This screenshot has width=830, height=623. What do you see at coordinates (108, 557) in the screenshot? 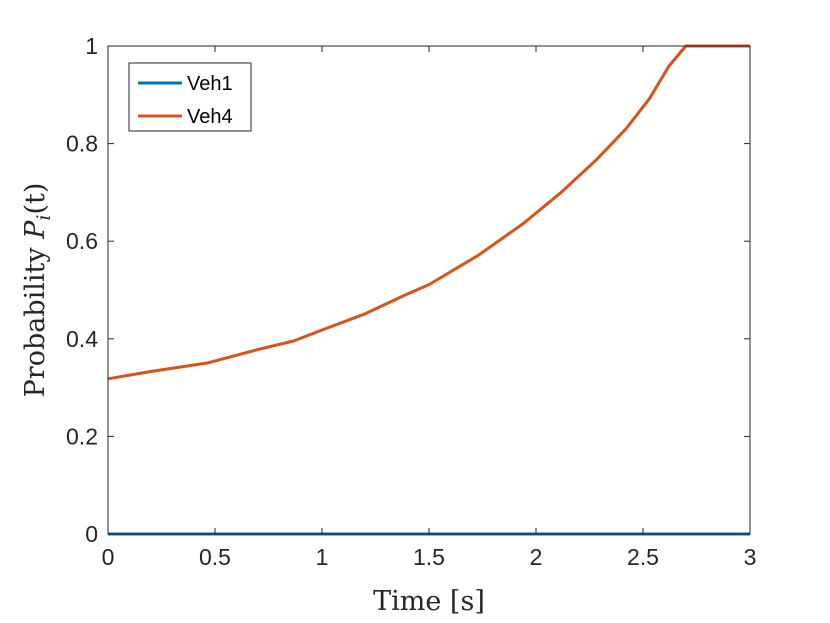
I see `x-tick-label: 0` at bounding box center [108, 557].